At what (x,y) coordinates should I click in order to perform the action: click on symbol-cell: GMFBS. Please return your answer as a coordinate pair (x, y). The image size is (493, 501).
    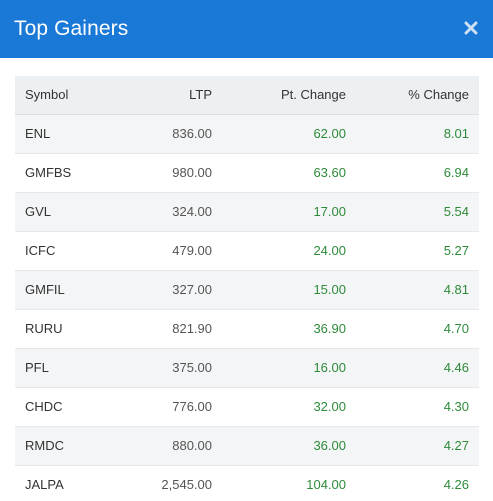
    Looking at the image, I should click on (48, 172).